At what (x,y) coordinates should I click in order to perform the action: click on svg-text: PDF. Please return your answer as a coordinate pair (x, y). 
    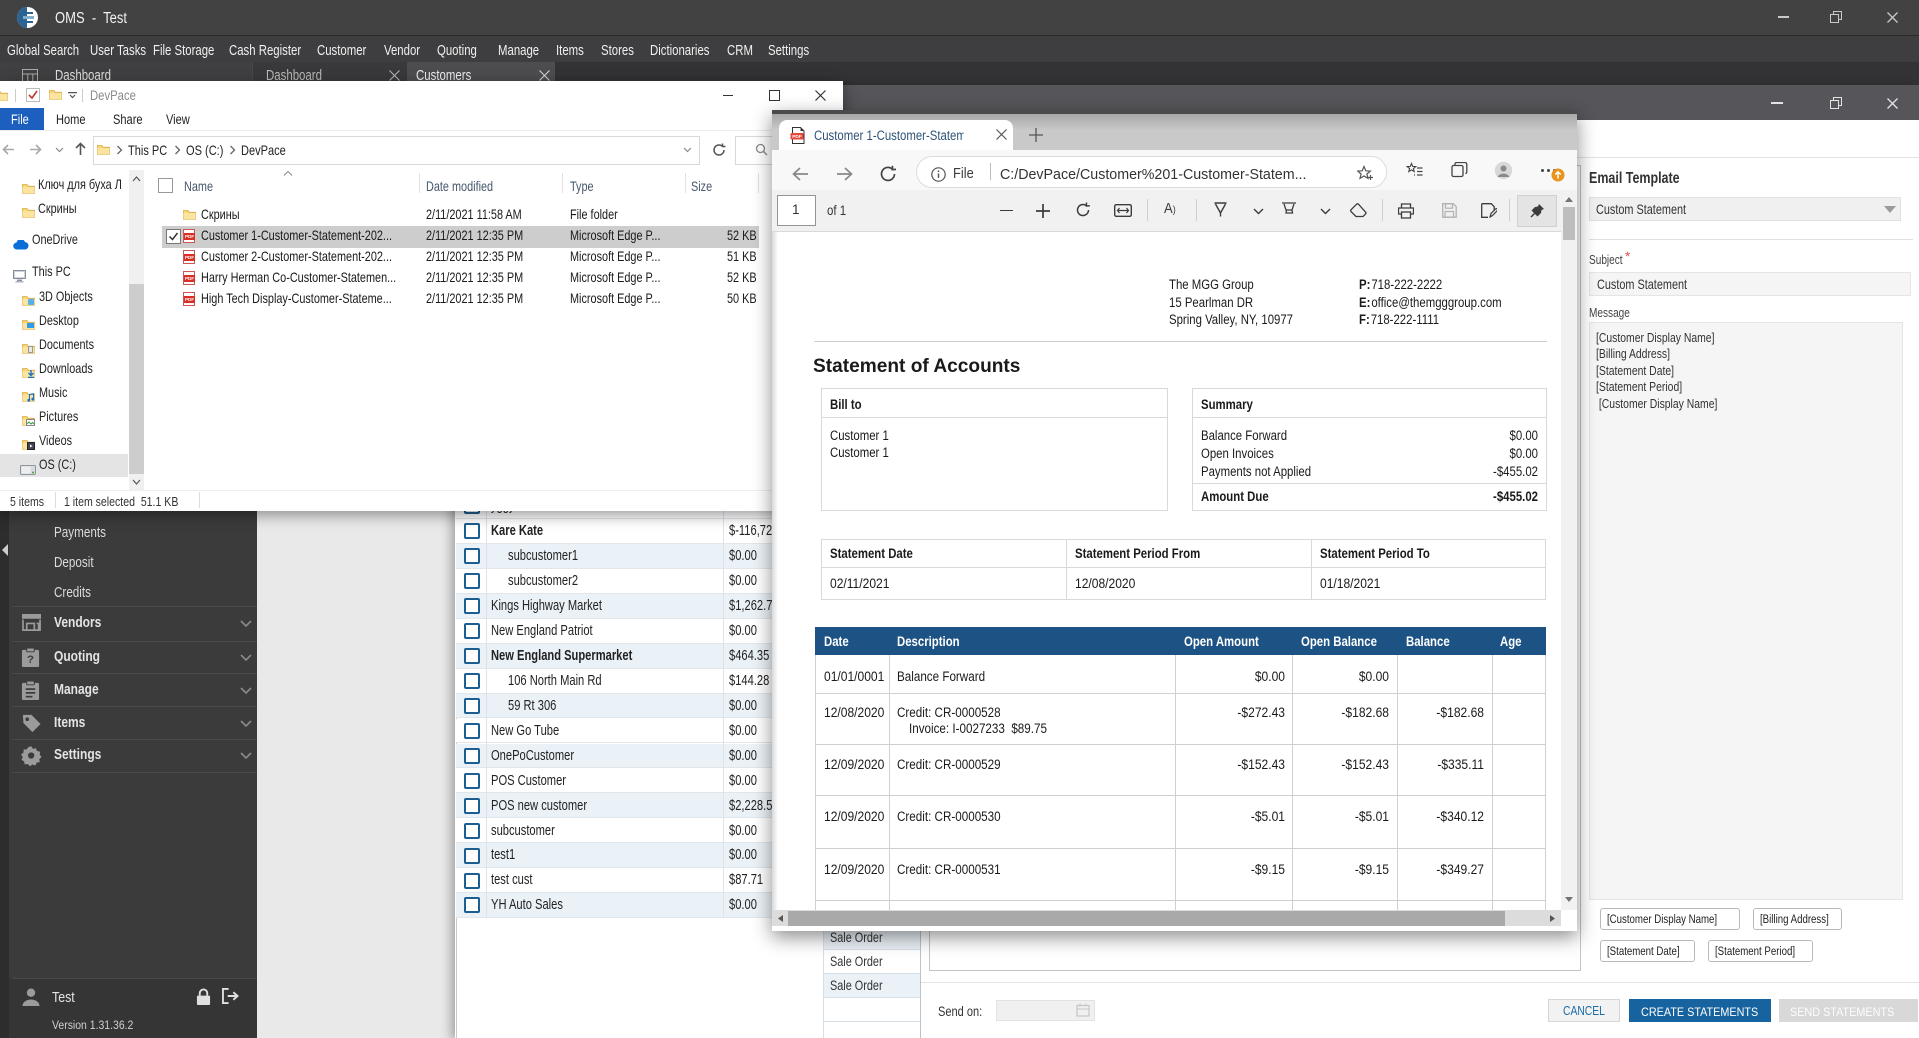
    Looking at the image, I should click on (797, 137).